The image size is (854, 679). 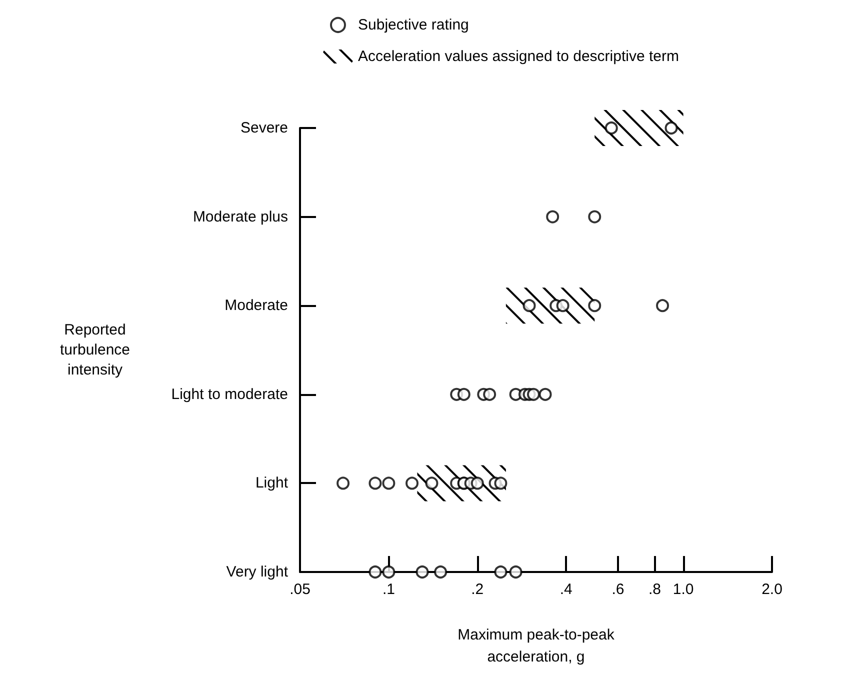 I want to click on y-tick-label: Moderate plus, so click(x=240, y=217).